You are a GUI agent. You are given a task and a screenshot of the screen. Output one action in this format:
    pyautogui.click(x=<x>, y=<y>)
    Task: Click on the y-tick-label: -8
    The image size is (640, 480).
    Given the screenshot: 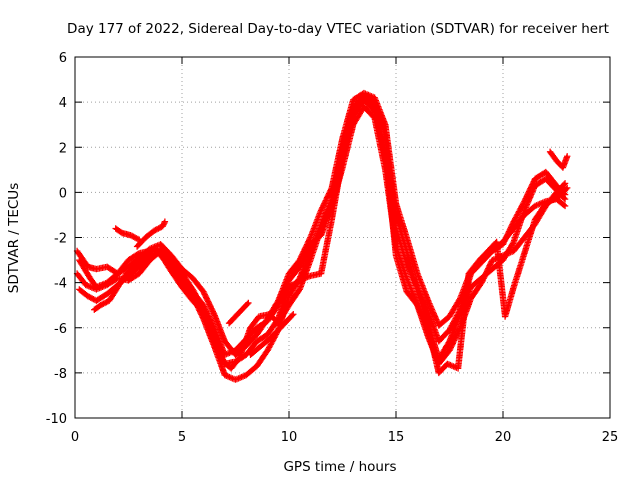 What is the action you would take?
    pyautogui.click(x=60, y=374)
    